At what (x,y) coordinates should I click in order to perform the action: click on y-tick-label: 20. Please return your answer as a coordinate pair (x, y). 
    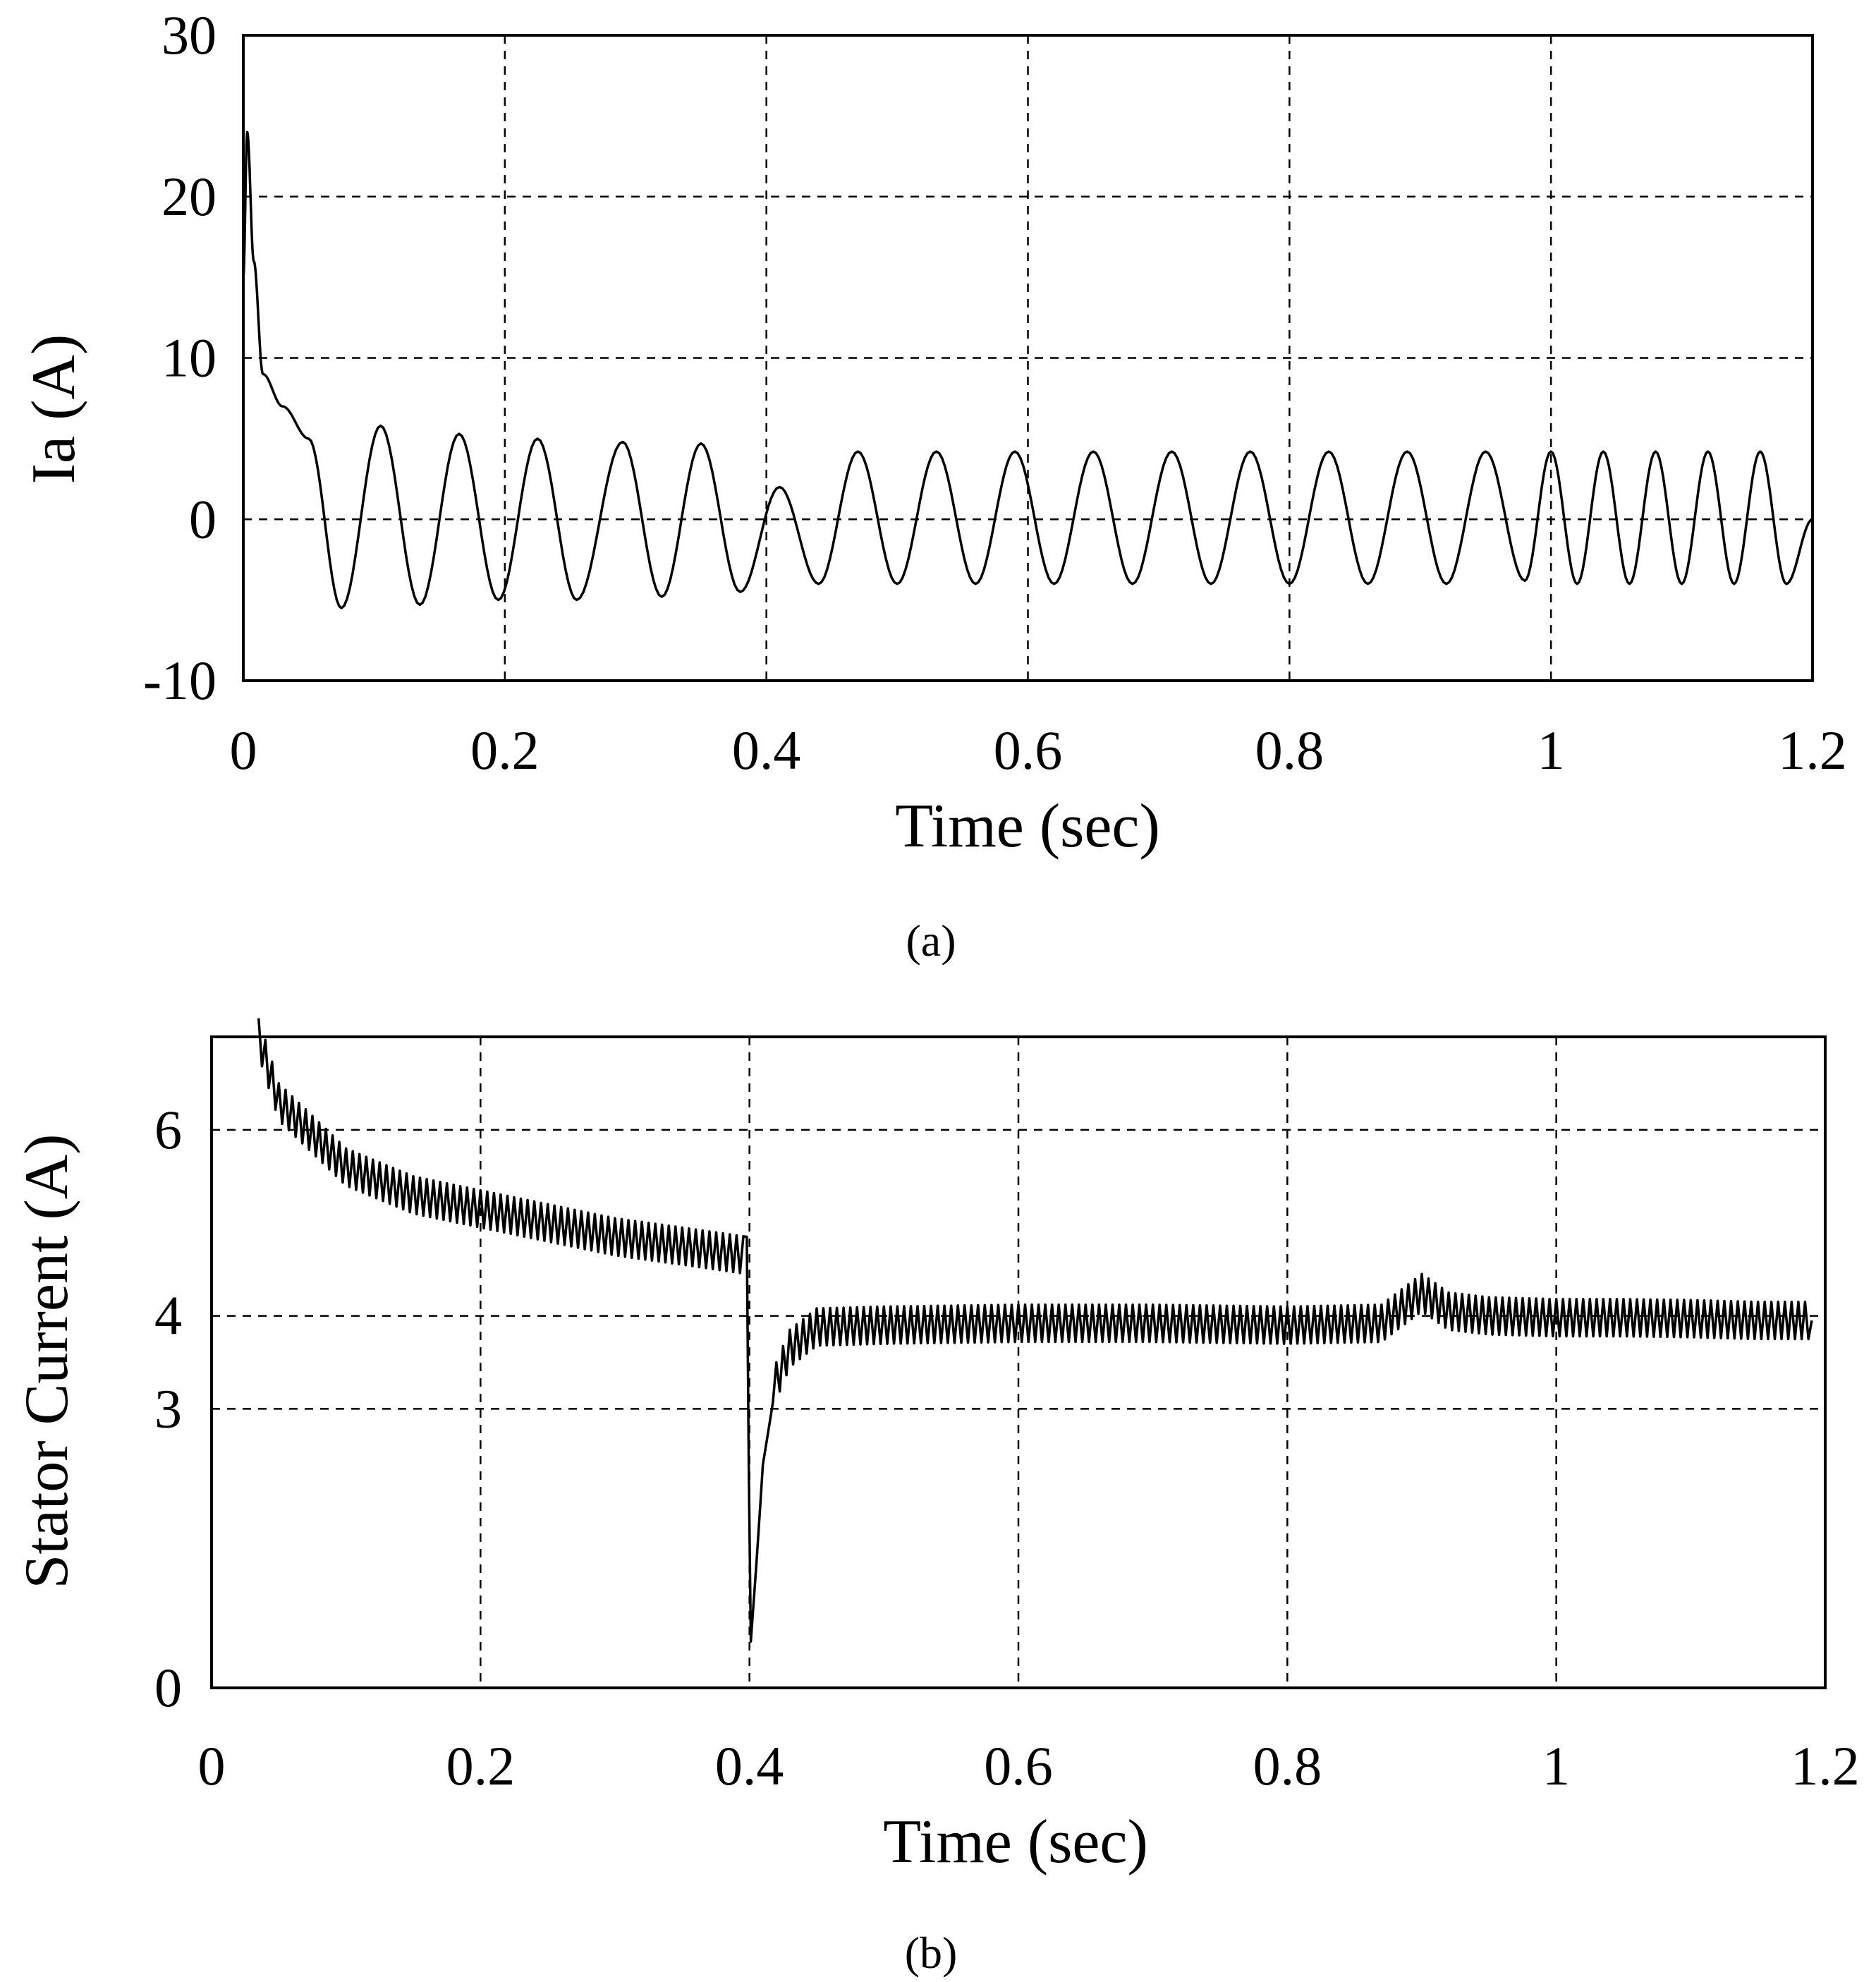
    Looking at the image, I should click on (189, 196).